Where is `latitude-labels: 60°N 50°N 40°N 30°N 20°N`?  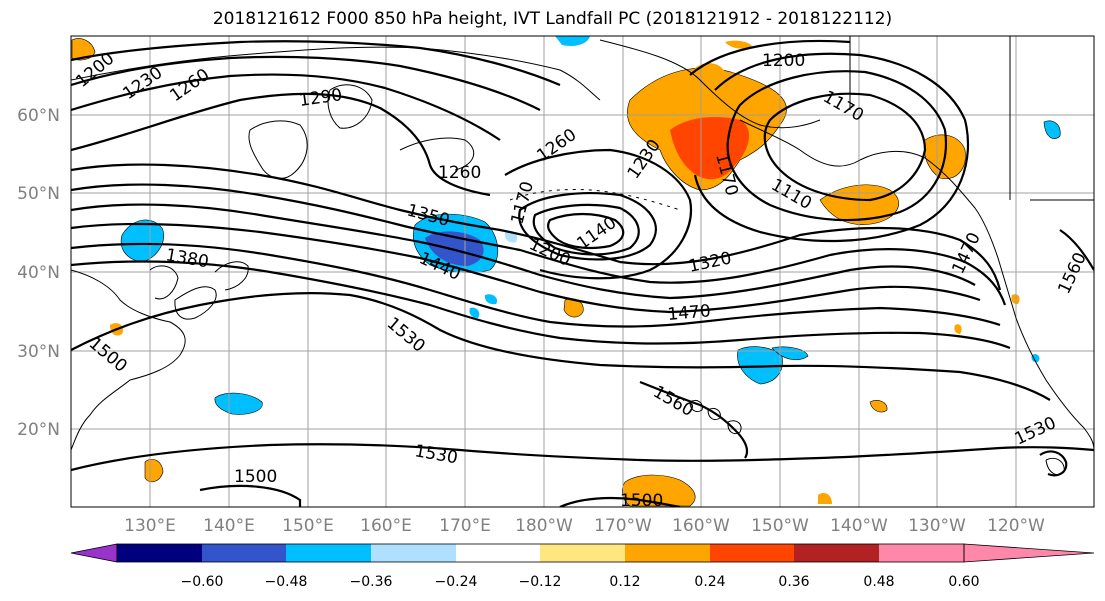 latitude-labels: 60°N 50°N 40°N 30°N 20°N is located at coordinates (38, 273).